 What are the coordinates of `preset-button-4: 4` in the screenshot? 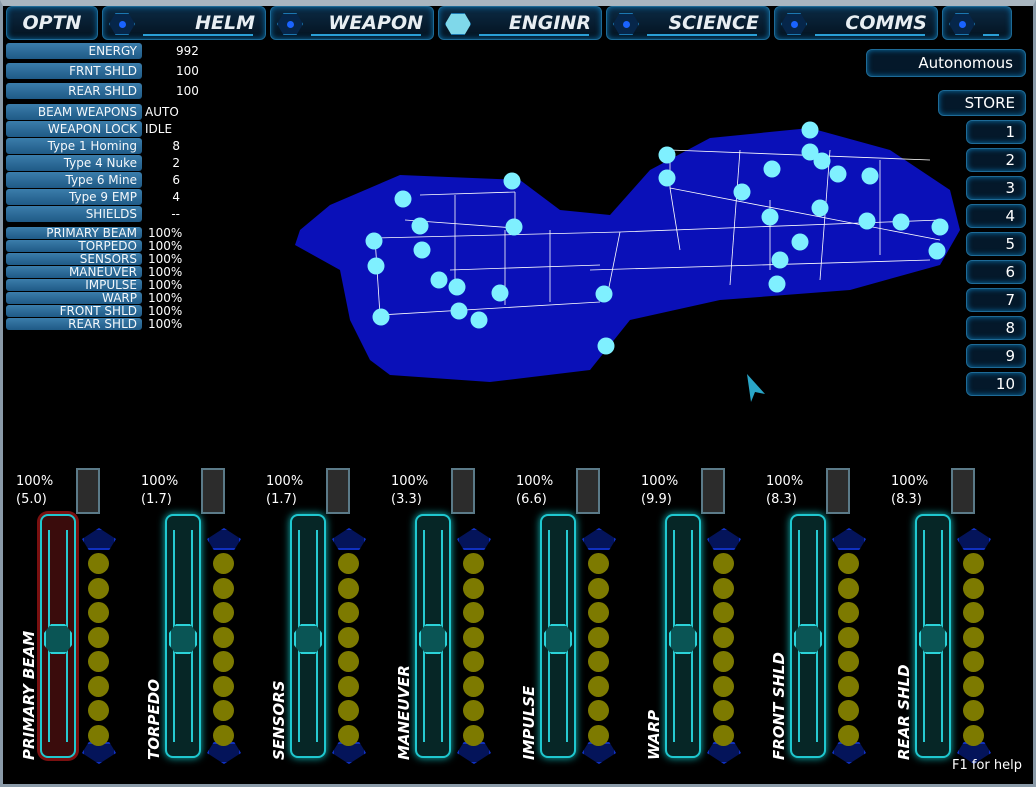 It's located at (996, 216).